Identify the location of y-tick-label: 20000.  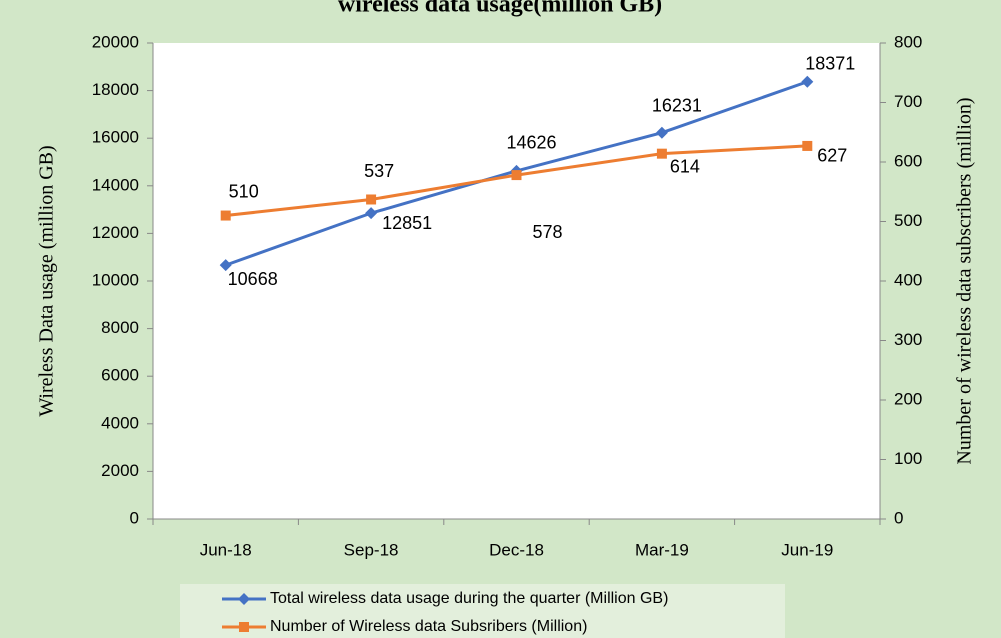
(115, 41).